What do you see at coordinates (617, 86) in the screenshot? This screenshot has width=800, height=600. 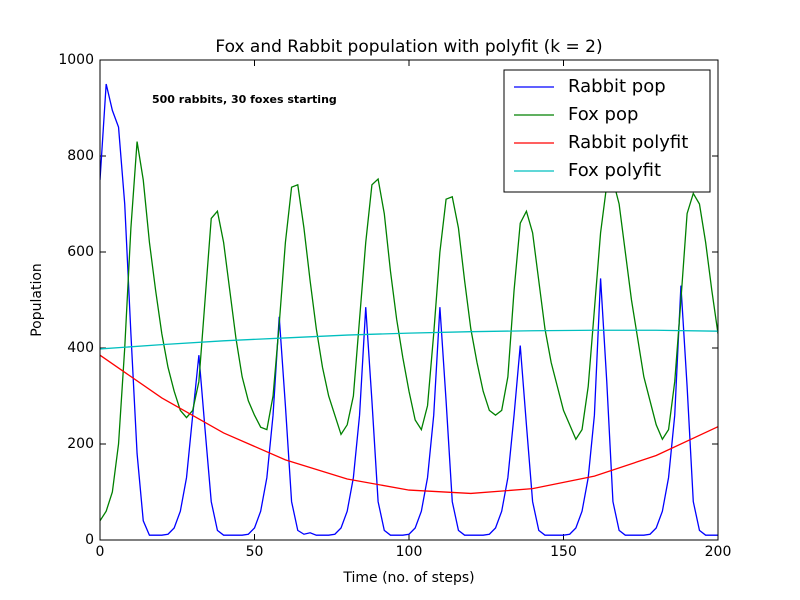 I see `legend-label: Rabbit pop` at bounding box center [617, 86].